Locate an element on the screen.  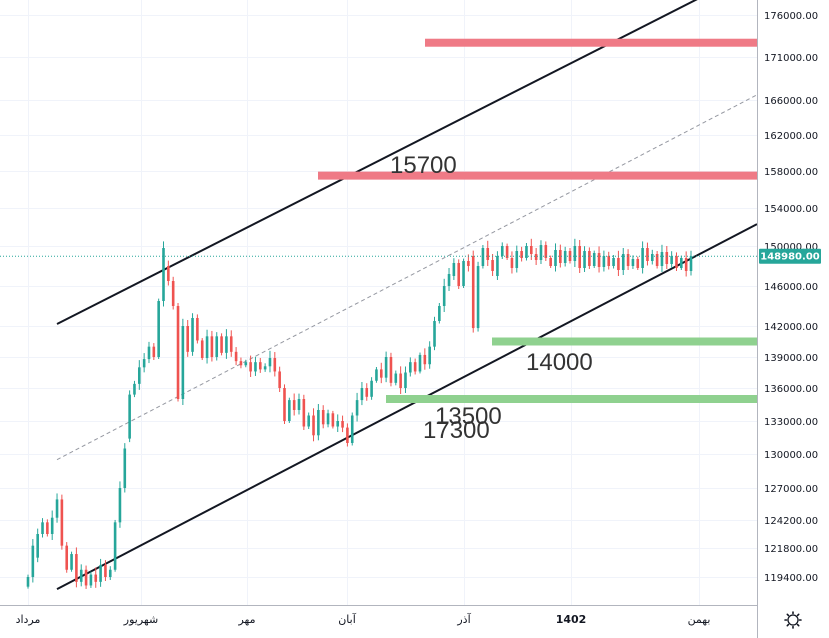
y-tick-label: 158000.00 is located at coordinates (791, 172).